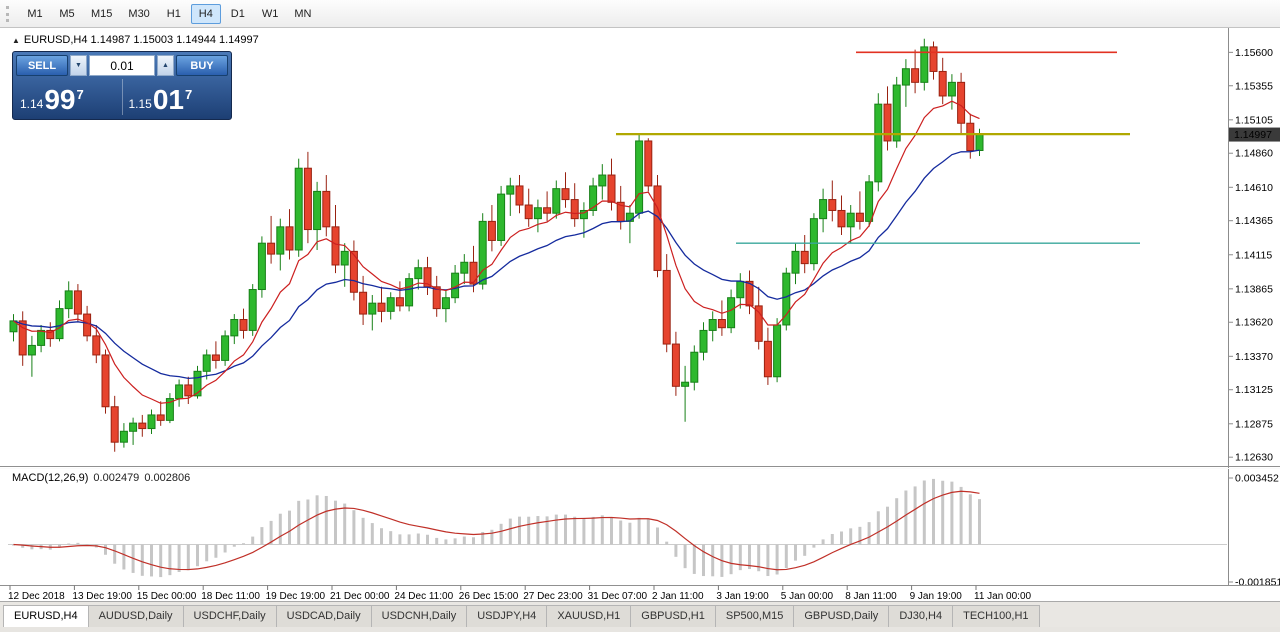  I want to click on timeframe-button-m30: M30, so click(139, 13).